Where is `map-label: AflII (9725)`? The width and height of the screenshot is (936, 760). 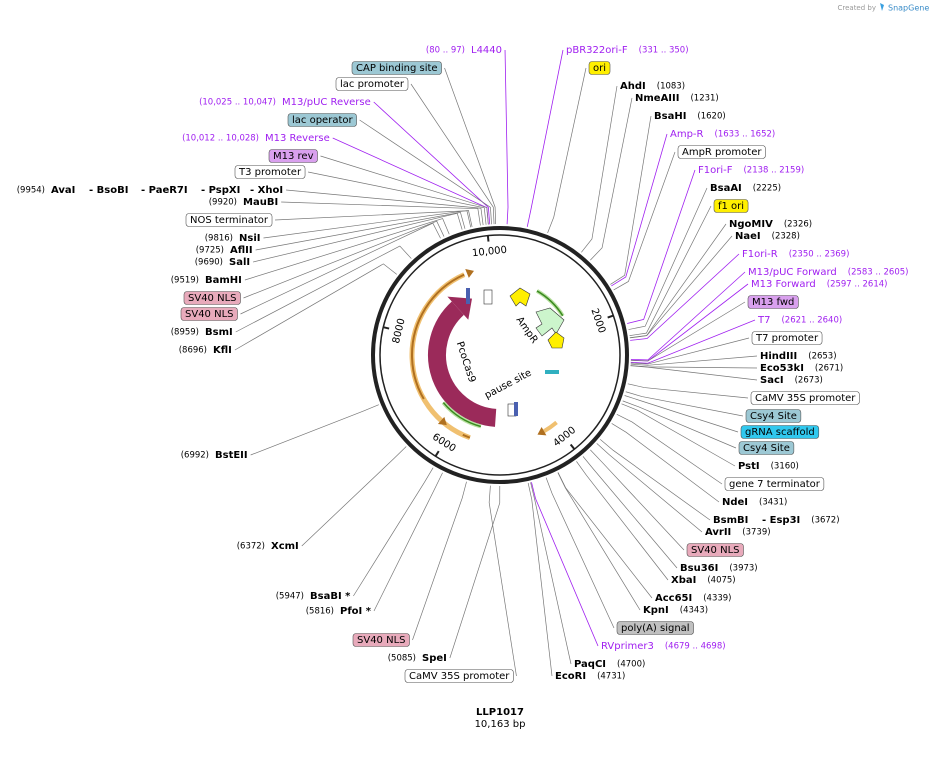 map-label: AflII (9725) is located at coordinates (224, 250).